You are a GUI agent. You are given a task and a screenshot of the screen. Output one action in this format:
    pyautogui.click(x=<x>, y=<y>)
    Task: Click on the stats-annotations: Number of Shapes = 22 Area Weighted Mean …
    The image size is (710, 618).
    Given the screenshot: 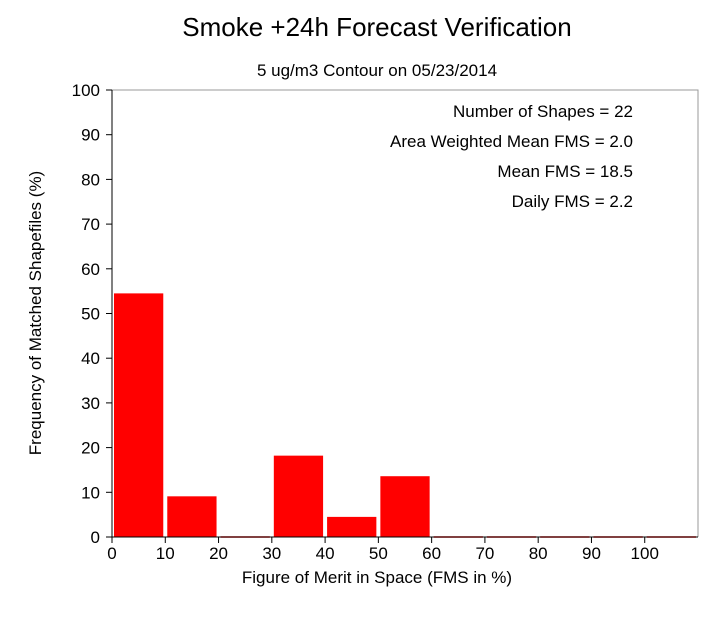 What is the action you would take?
    pyautogui.click(x=511, y=156)
    